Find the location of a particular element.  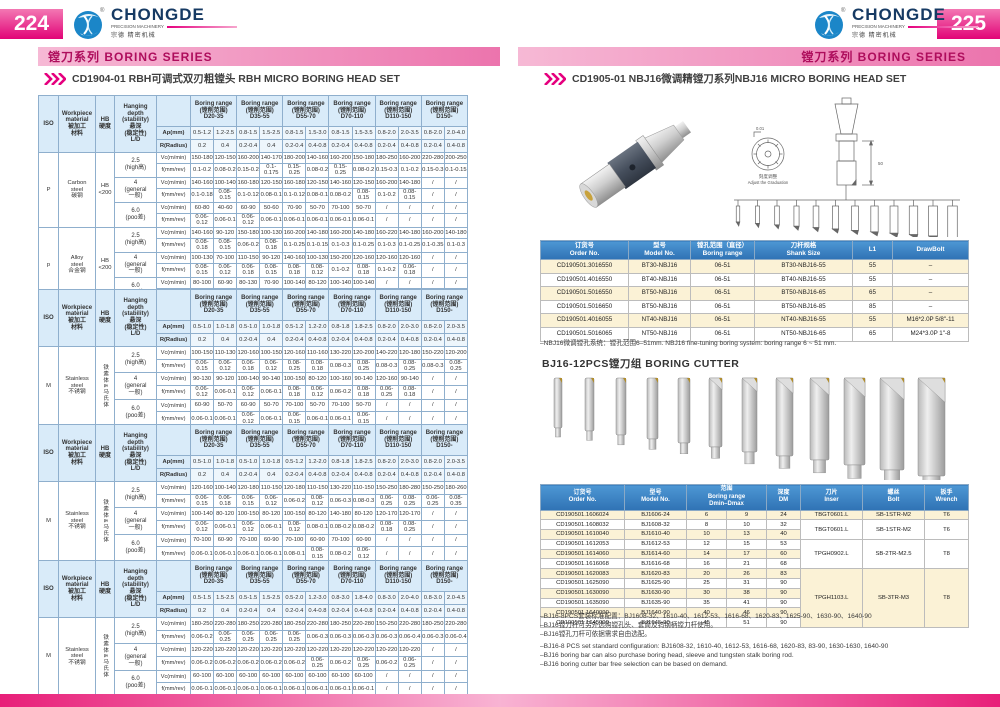

table-cell: 0.08-0.1 is located at coordinates (271, 195).